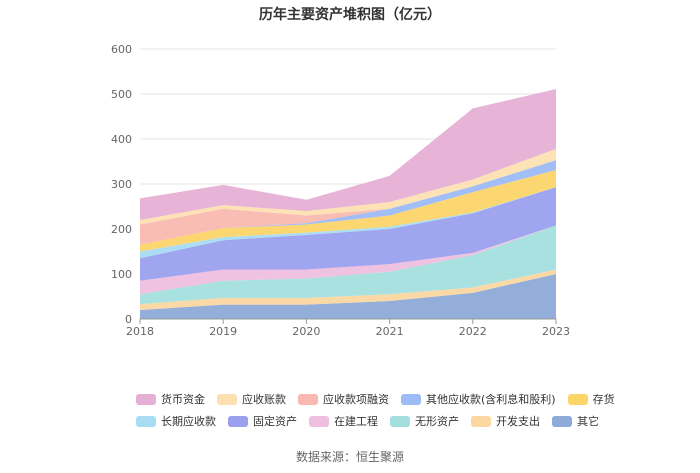 This screenshot has width=700, height=473. I want to click on legend-label: 长期应收款, so click(188, 421).